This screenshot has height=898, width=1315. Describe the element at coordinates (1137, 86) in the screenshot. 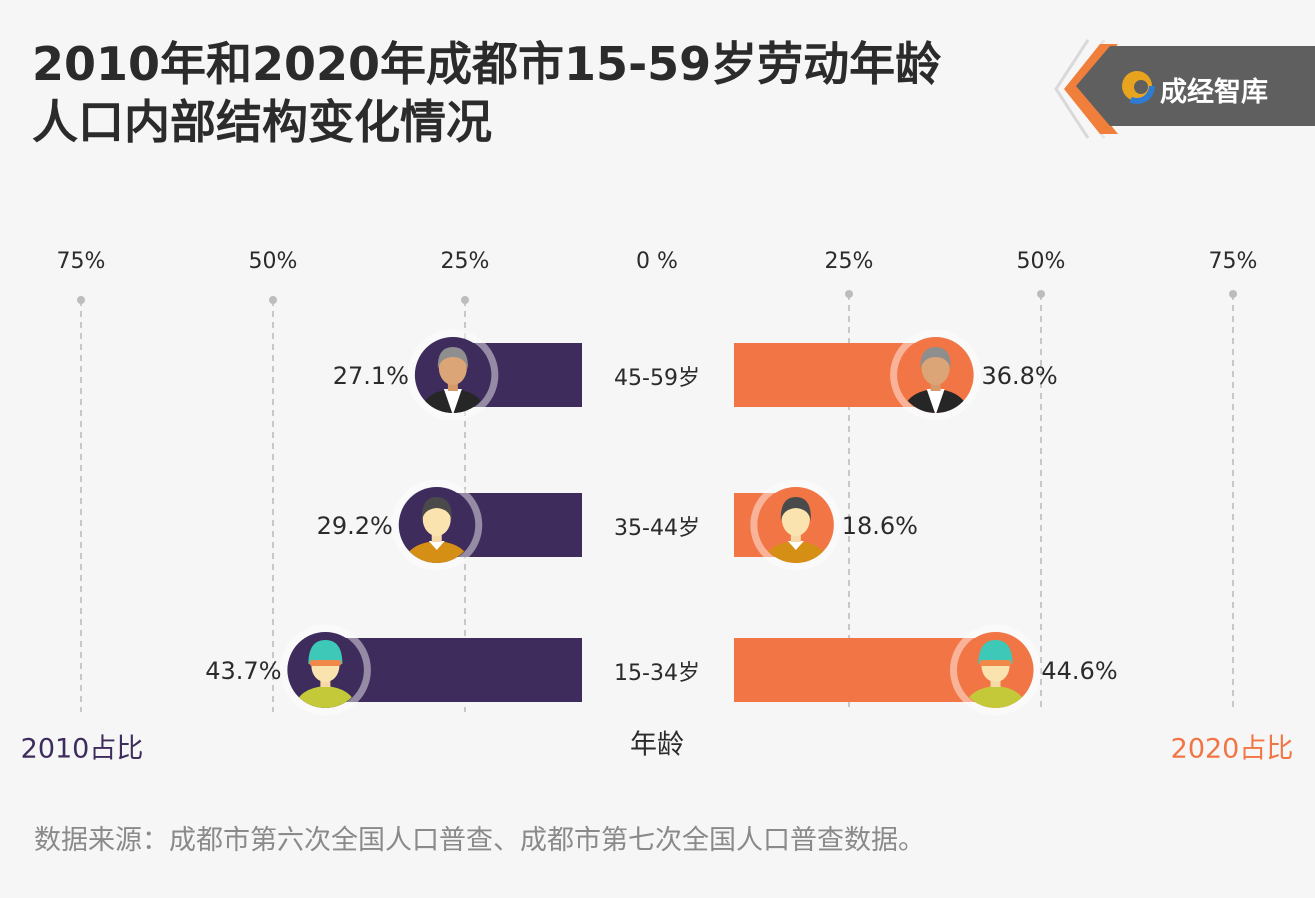

I see `cjzk-logo-icon` at that location.